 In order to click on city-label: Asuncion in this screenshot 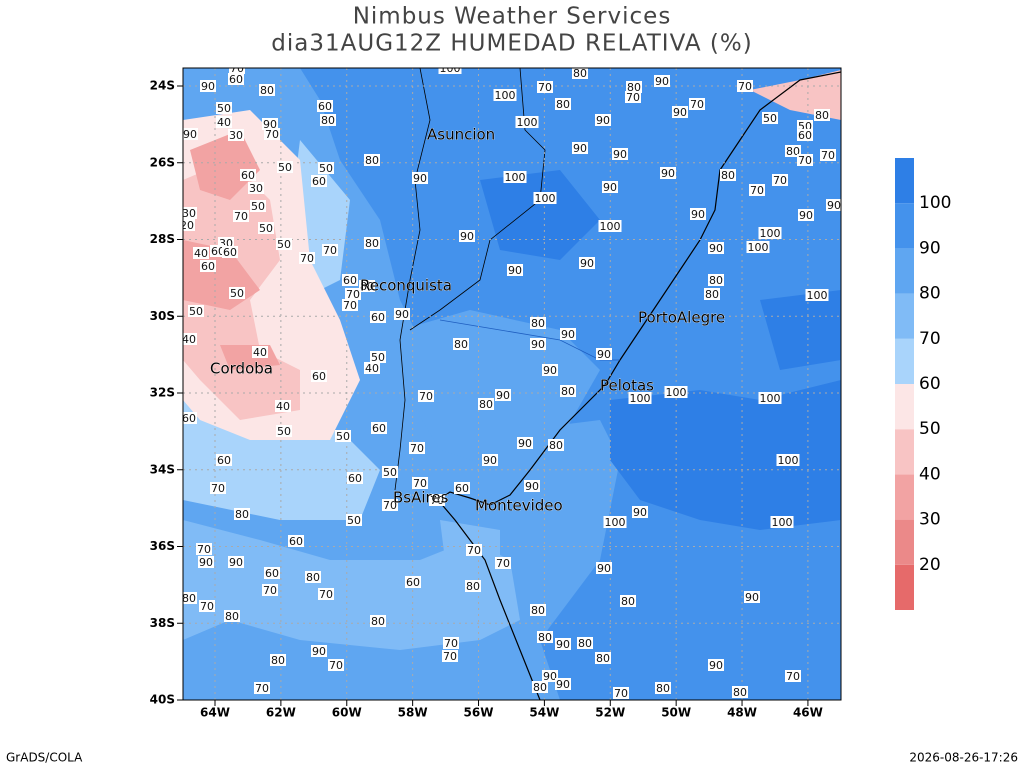, I will do `click(461, 135)`.